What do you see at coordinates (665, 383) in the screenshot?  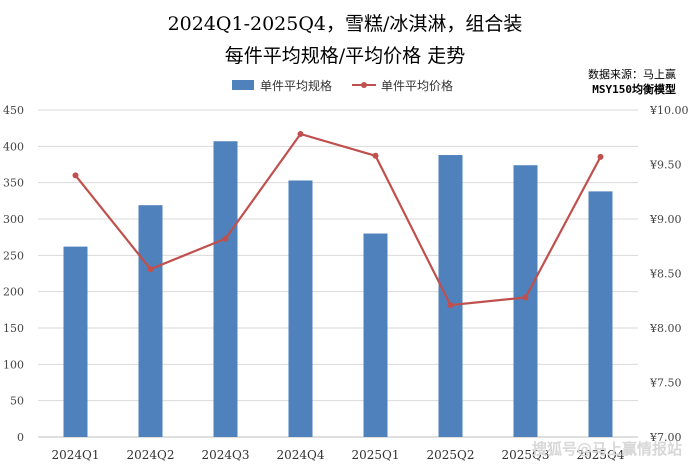 I see `y-right-tick-label: ¥7.50` at bounding box center [665, 383].